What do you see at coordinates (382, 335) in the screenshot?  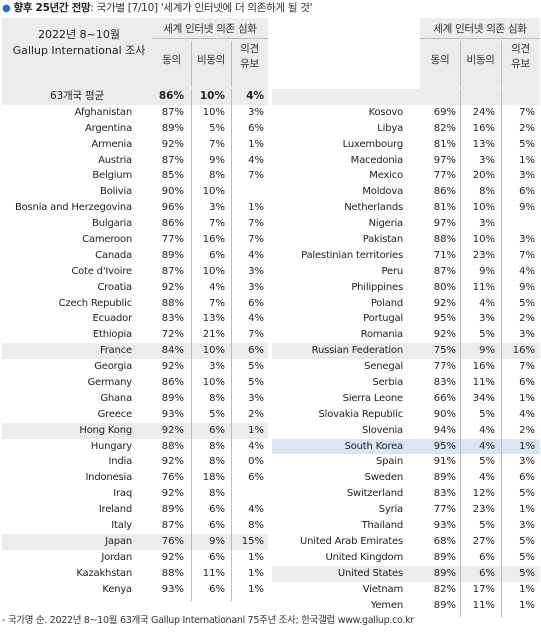 I see `country-name: Romania` at bounding box center [382, 335].